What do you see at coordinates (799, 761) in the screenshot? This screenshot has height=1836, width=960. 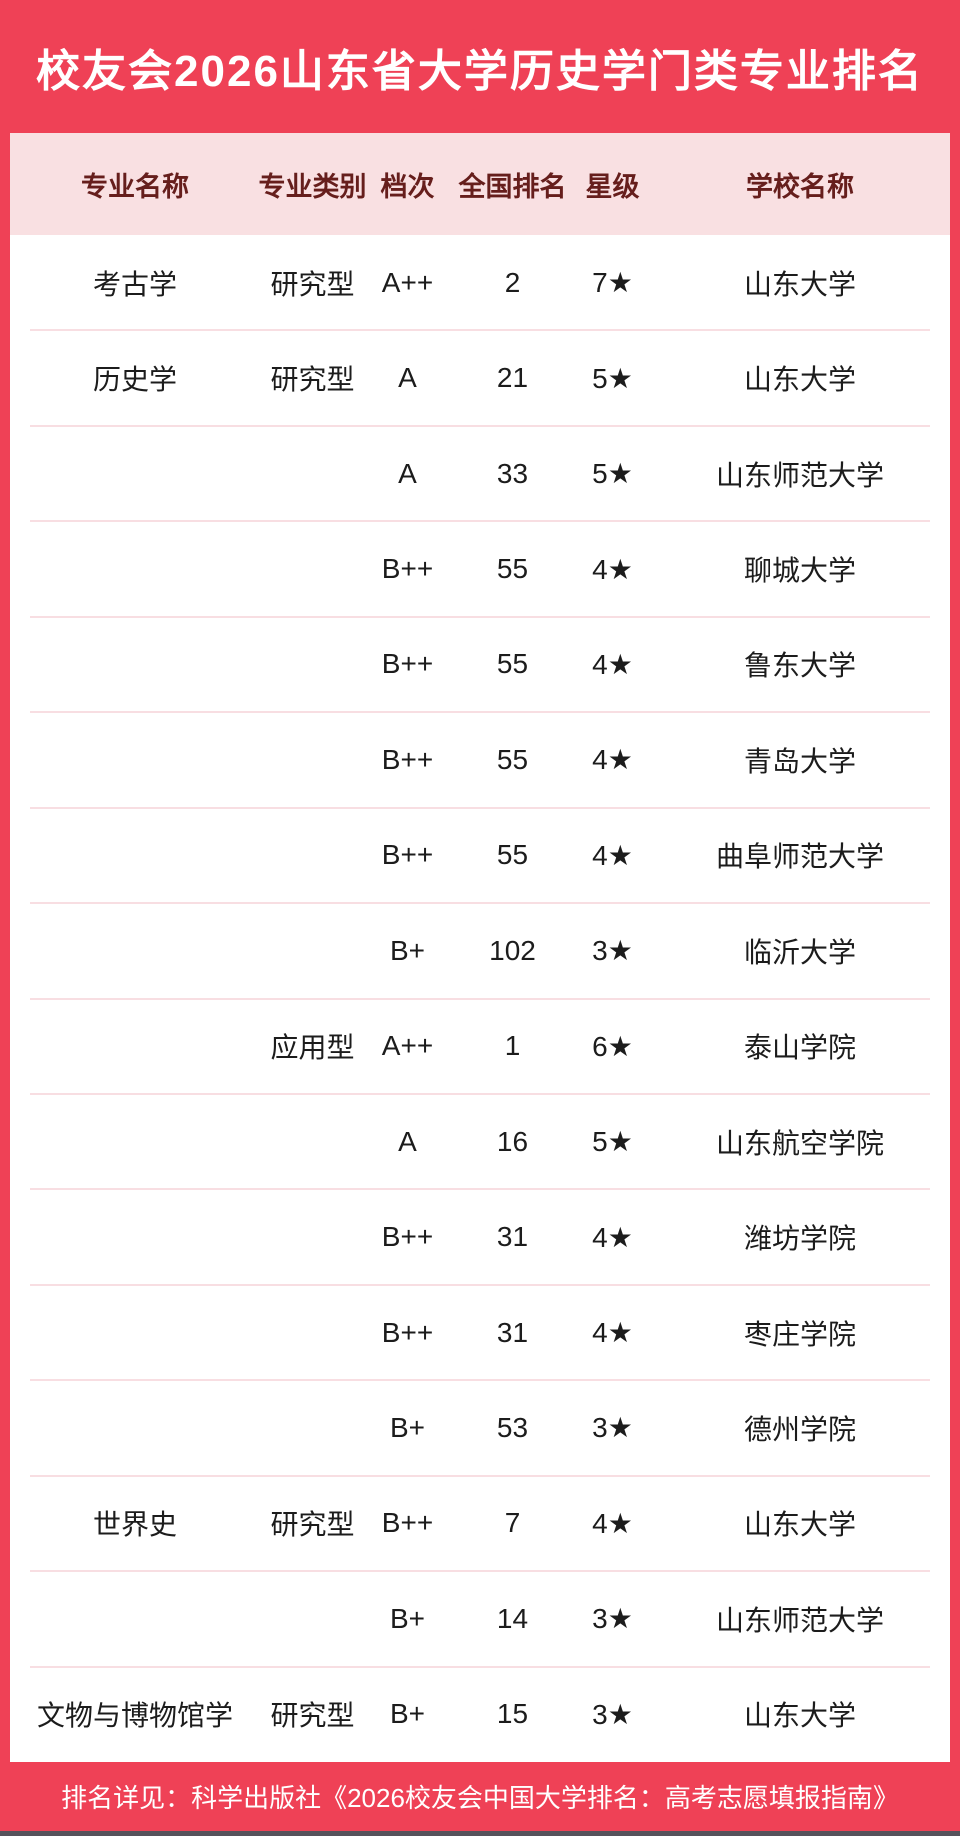 I see `cell-school: 青岛大学` at bounding box center [799, 761].